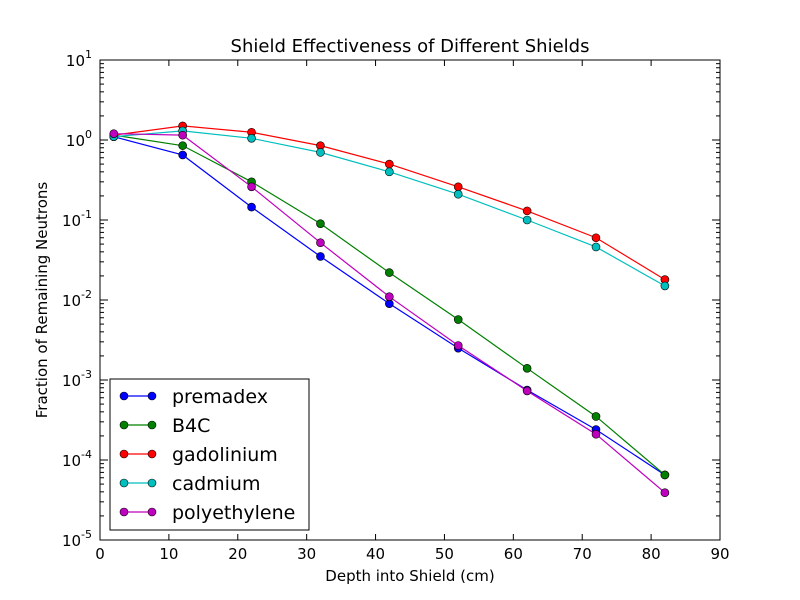 Image resolution: width=800 pixels, height=600 pixels. I want to click on y-tick-exponent: -4, so click(86, 454).